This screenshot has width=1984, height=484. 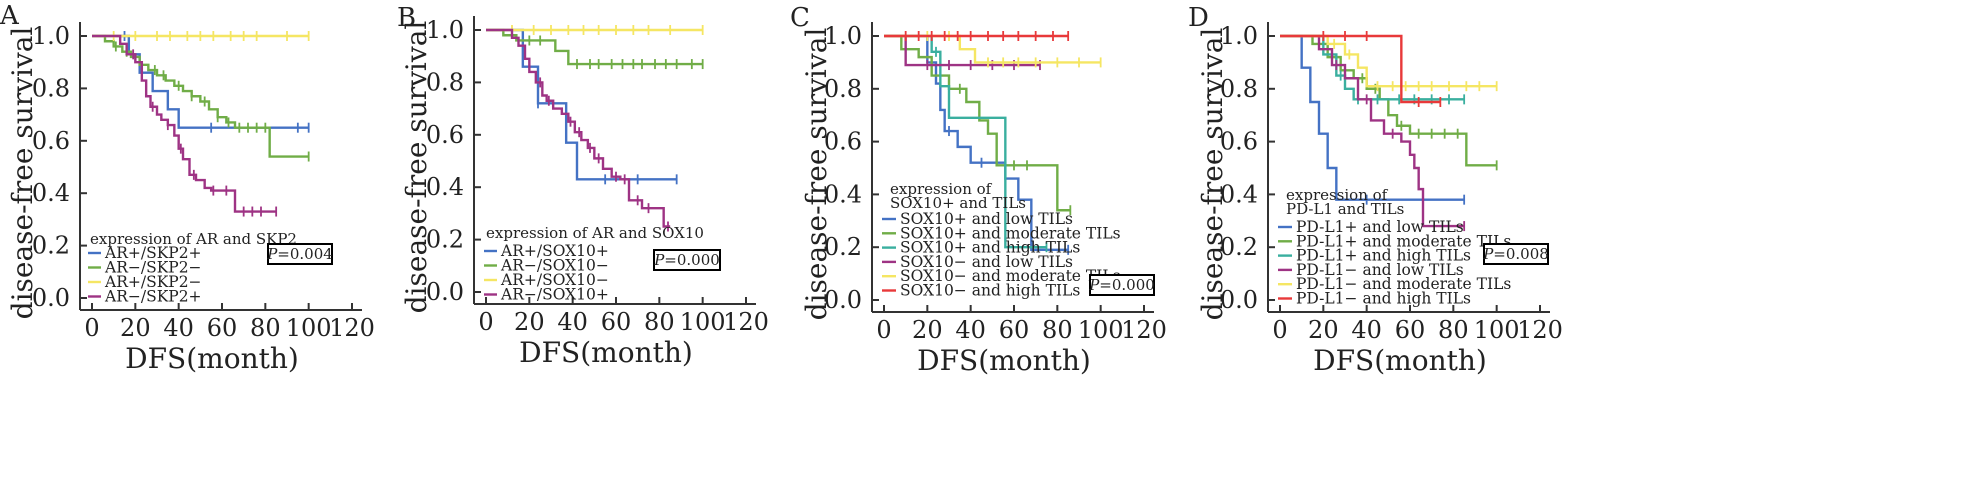 I want to click on legend-entry: SOX10+ and high TILs, so click(x=990, y=248).